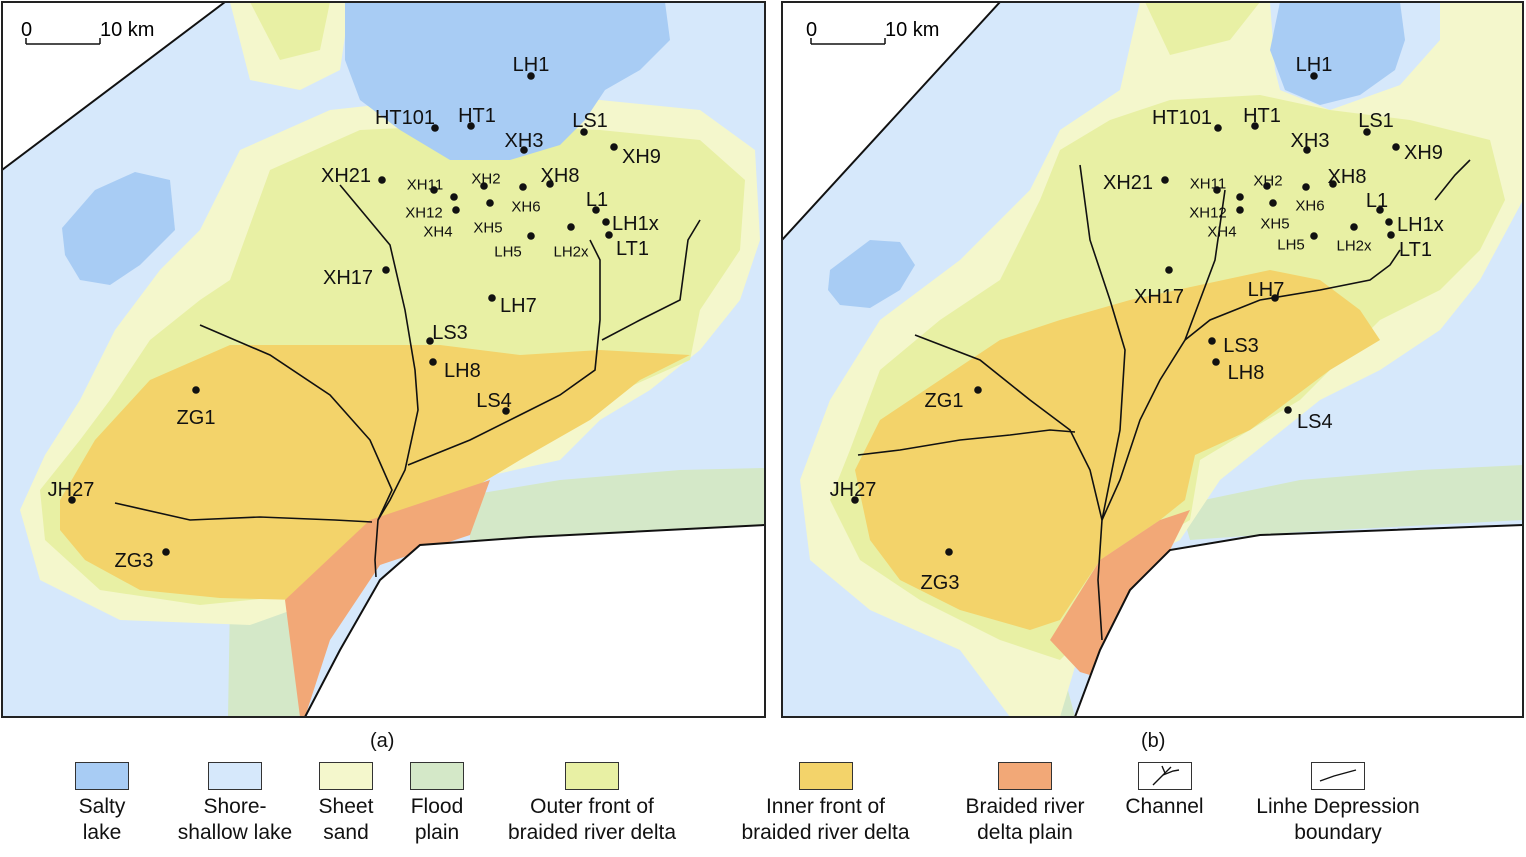 The width and height of the screenshot is (1526, 857). Describe the element at coordinates (450, 333) in the screenshot. I see `well-label: LS3` at that location.